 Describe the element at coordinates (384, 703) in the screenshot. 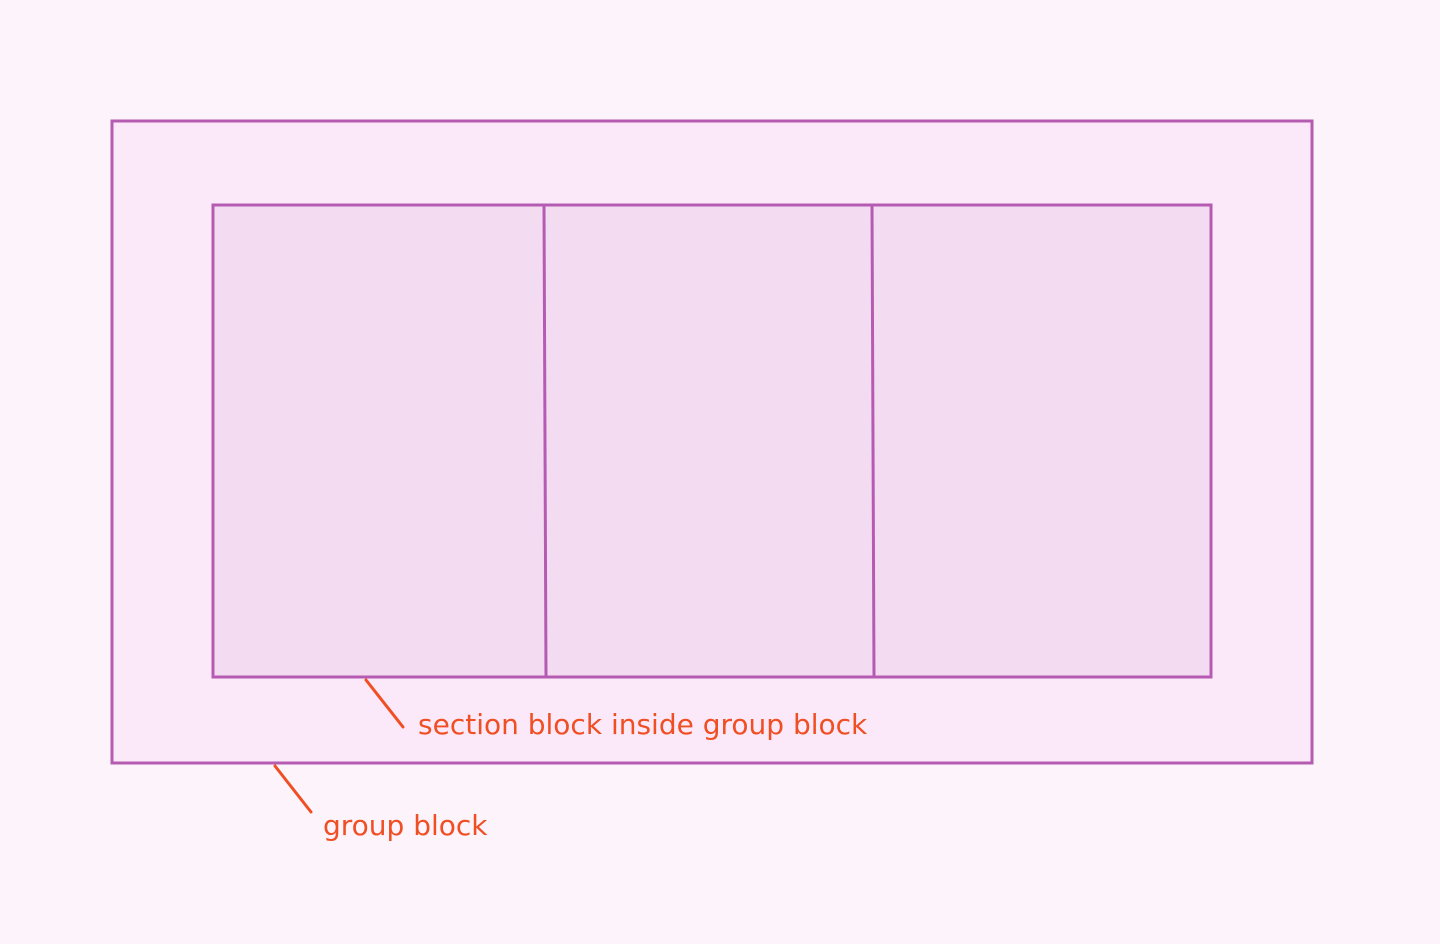

I see `section-leader-line` at that location.